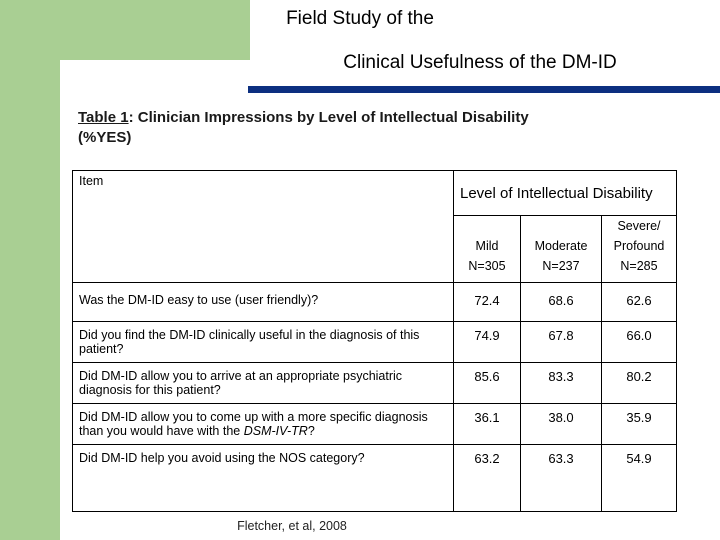 The width and height of the screenshot is (720, 540). I want to click on item-header-cell: Item, so click(263, 226).